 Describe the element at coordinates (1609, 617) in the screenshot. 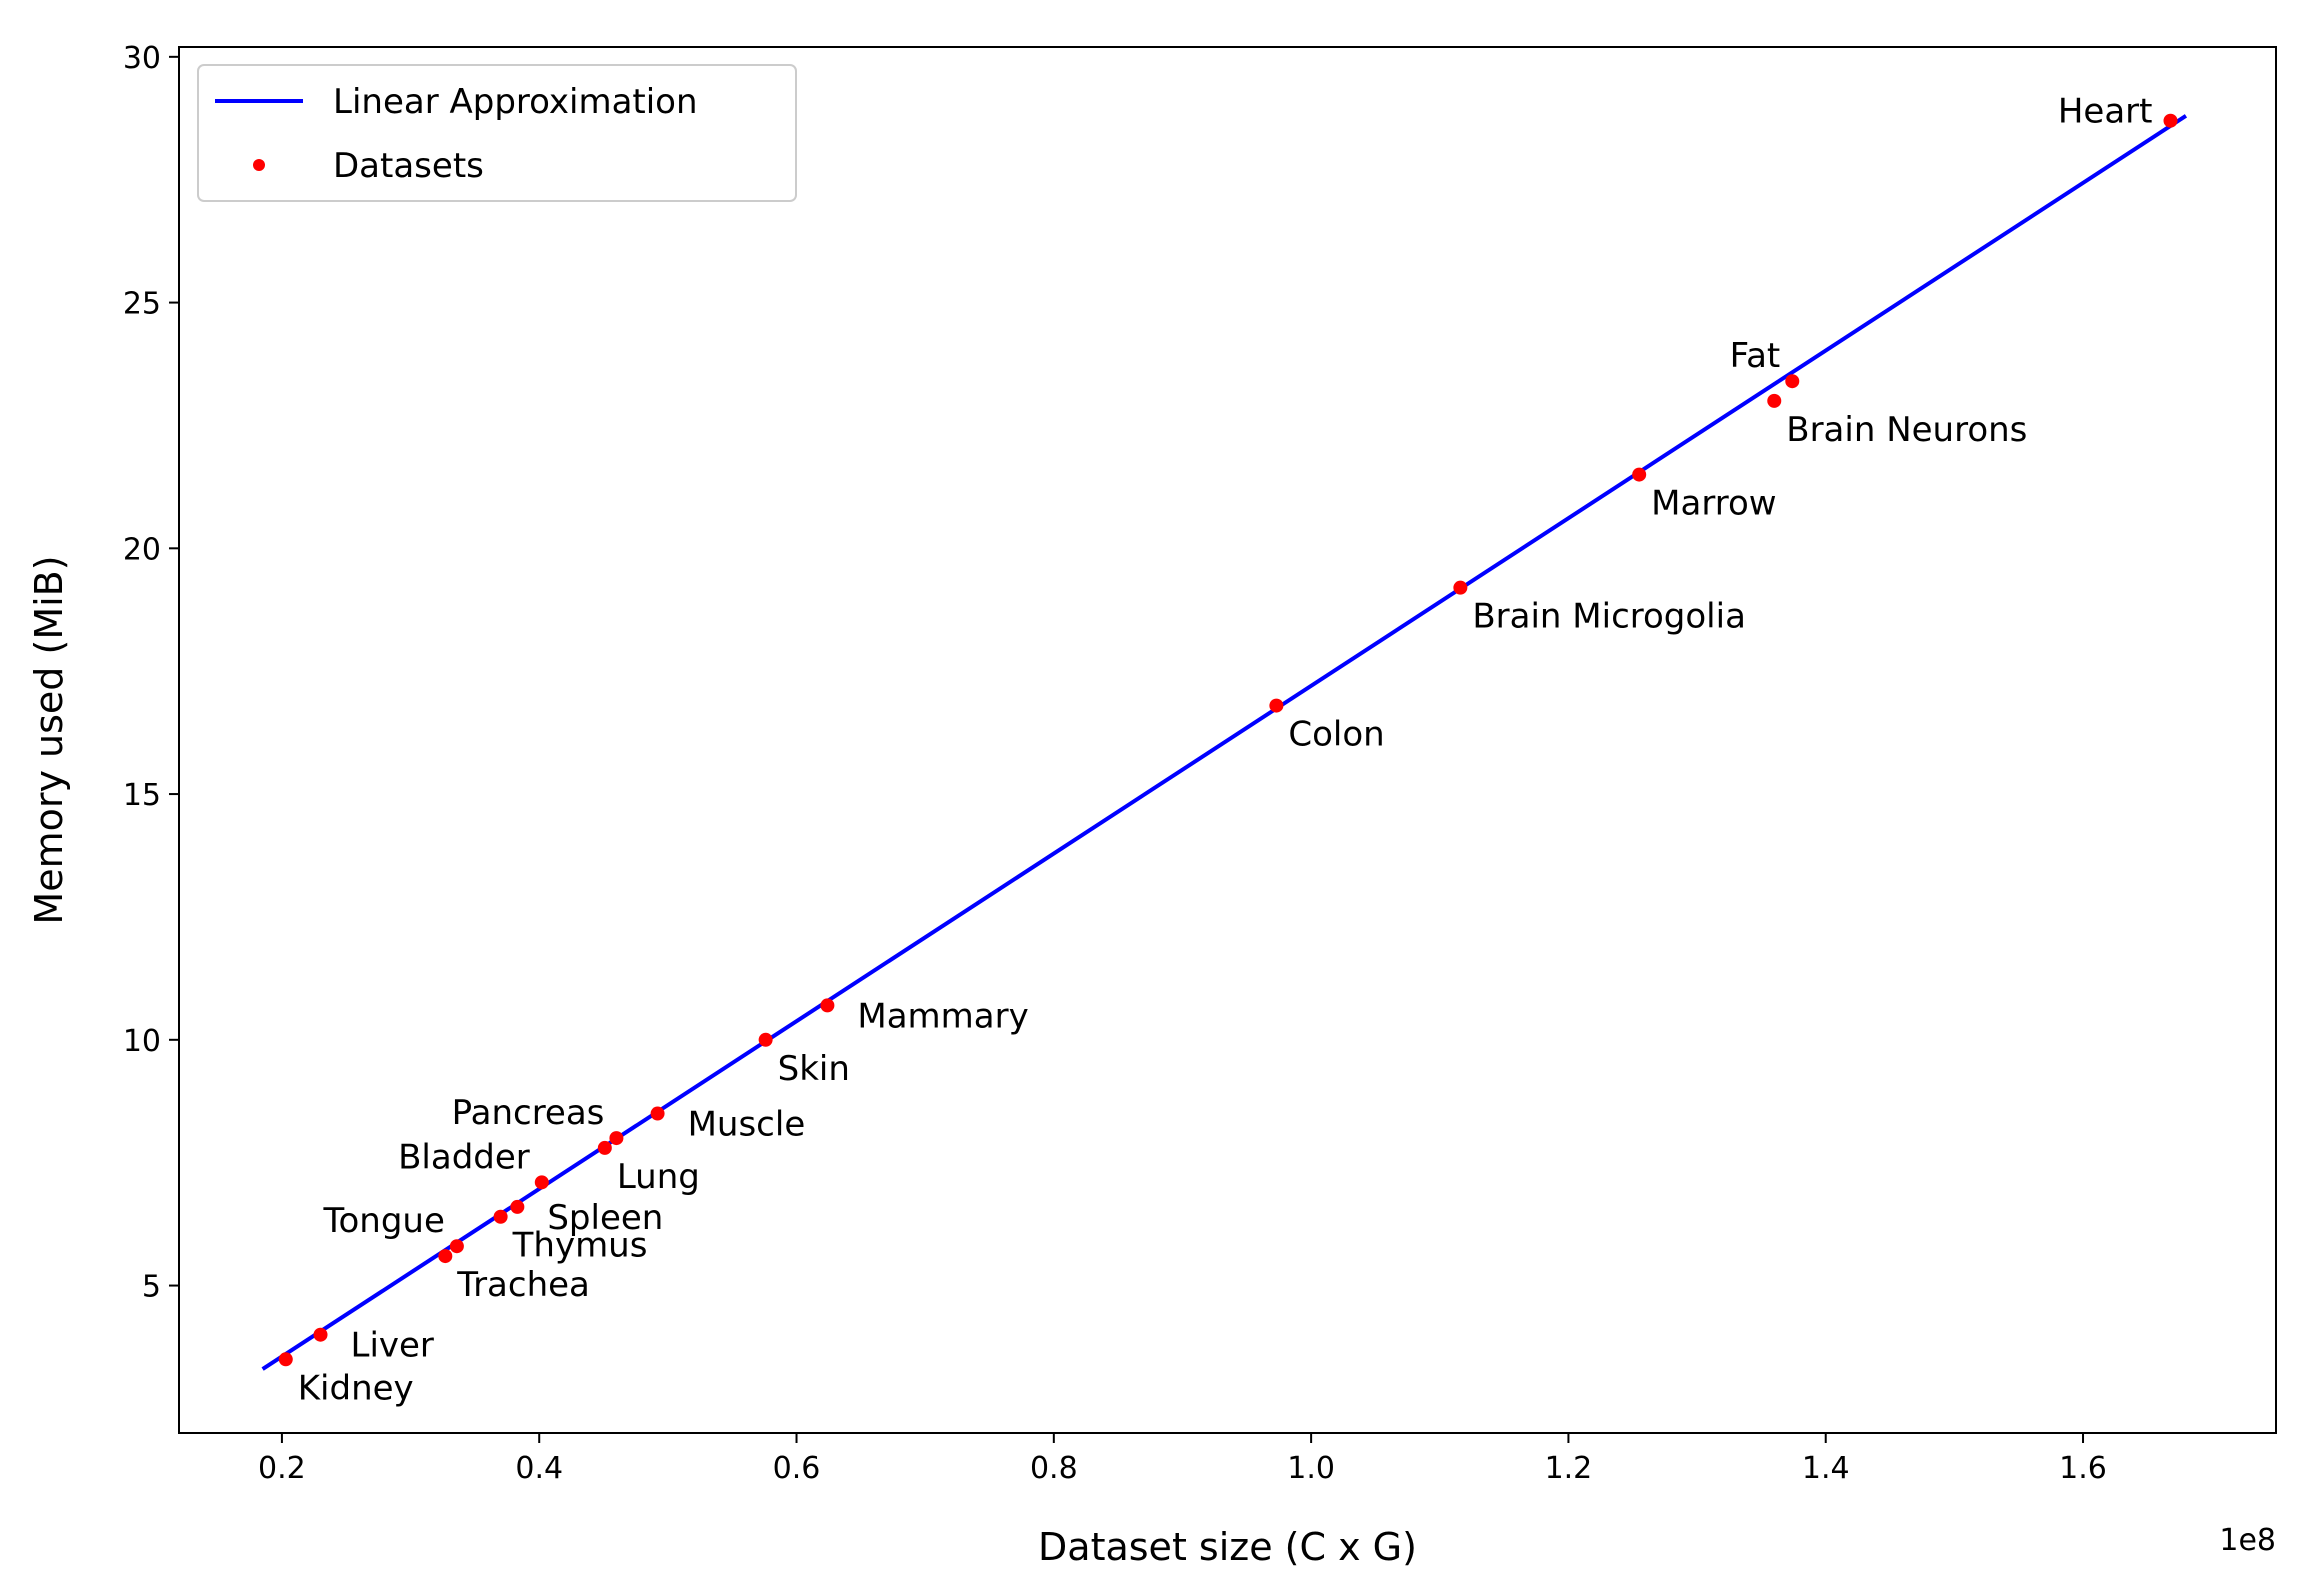

I see `data-point-label: Brain Microgolia` at that location.